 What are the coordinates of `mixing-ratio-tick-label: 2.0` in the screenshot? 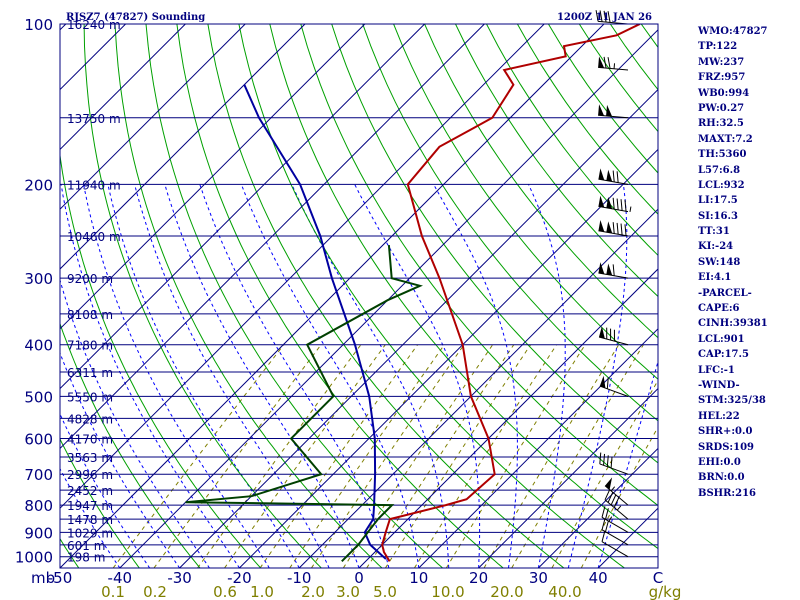 It's located at (313, 591).